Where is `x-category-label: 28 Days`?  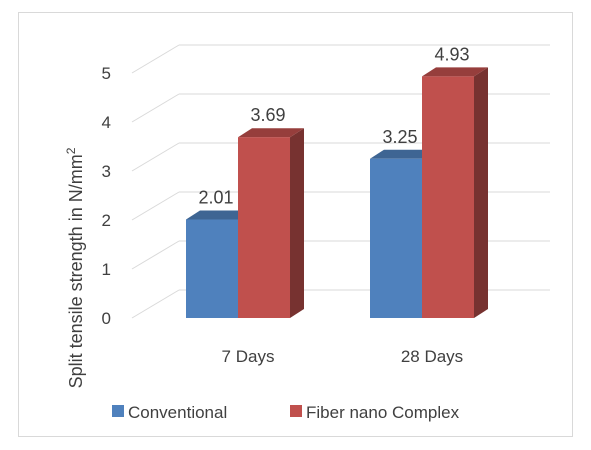 x-category-label: 28 Days is located at coordinates (432, 356).